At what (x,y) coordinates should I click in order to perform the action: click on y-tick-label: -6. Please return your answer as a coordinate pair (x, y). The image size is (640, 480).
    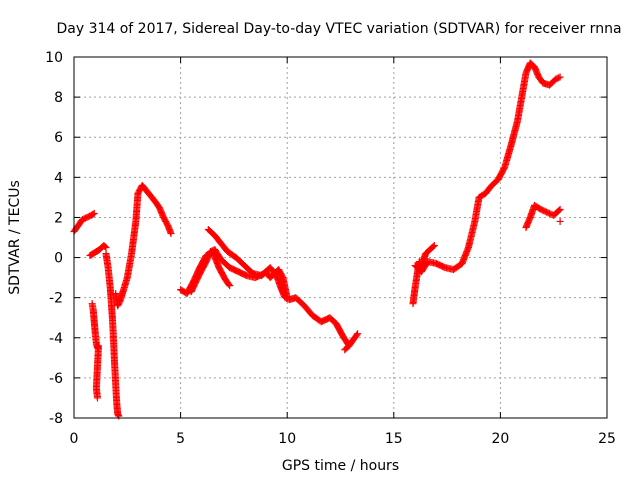
    Looking at the image, I should click on (56, 379).